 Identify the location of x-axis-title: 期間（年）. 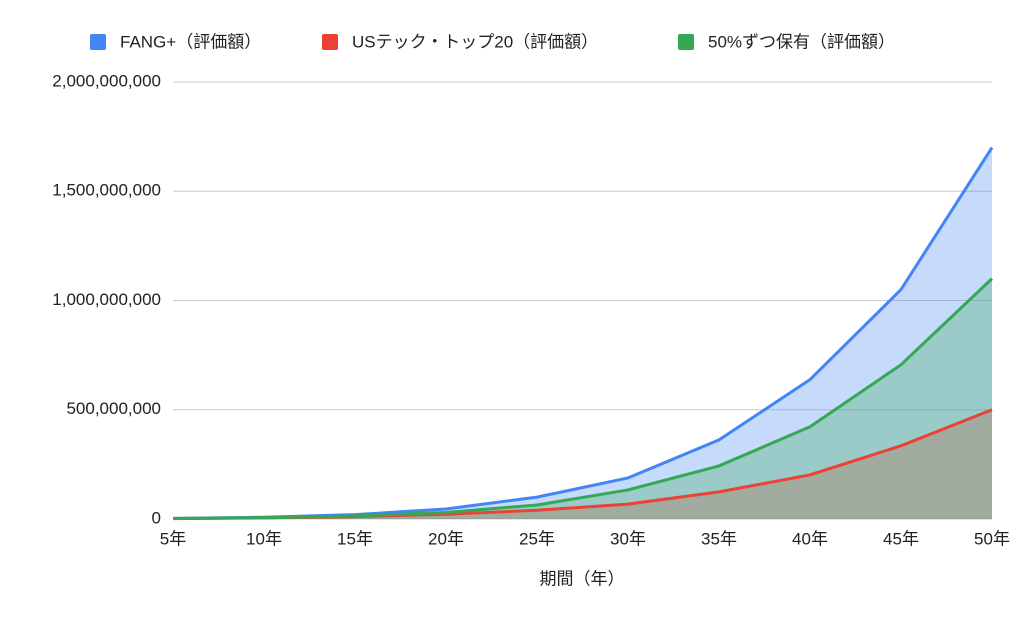
(582, 578).